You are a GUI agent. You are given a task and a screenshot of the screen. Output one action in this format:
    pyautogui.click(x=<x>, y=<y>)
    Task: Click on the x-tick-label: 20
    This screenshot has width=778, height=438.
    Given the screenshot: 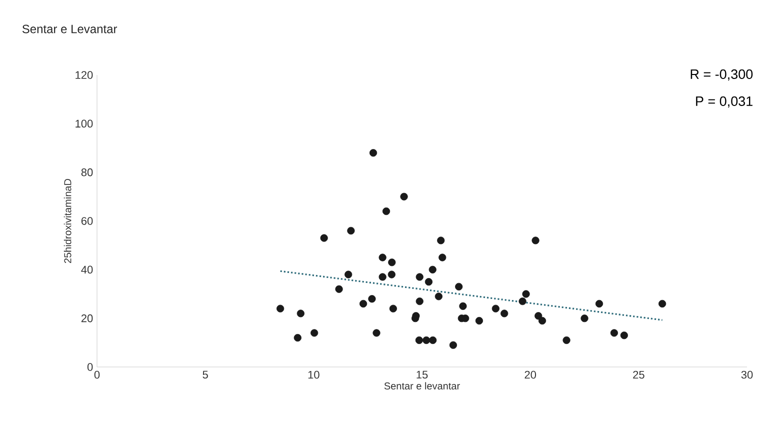 What is the action you would take?
    pyautogui.click(x=530, y=374)
    